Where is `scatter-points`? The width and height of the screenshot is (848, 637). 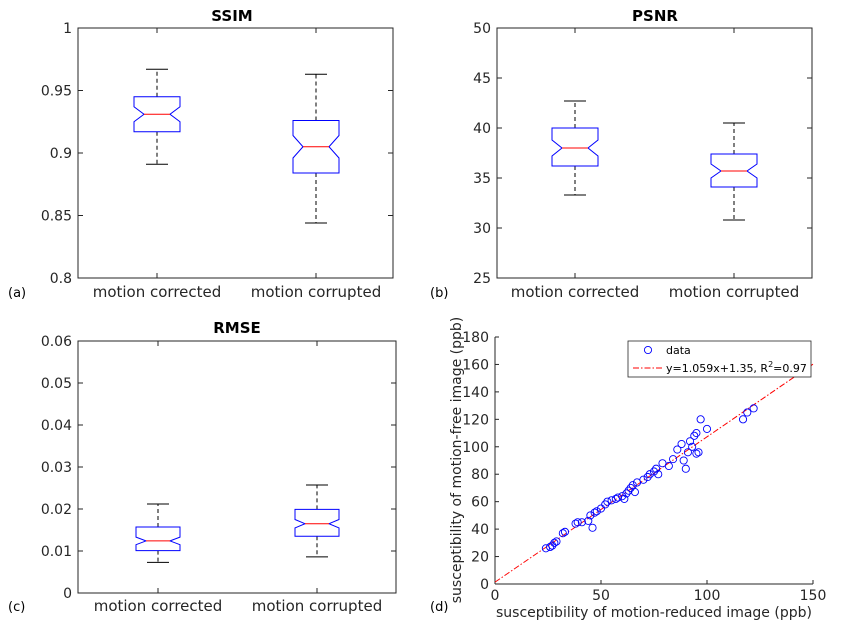 scatter-points is located at coordinates (649, 478).